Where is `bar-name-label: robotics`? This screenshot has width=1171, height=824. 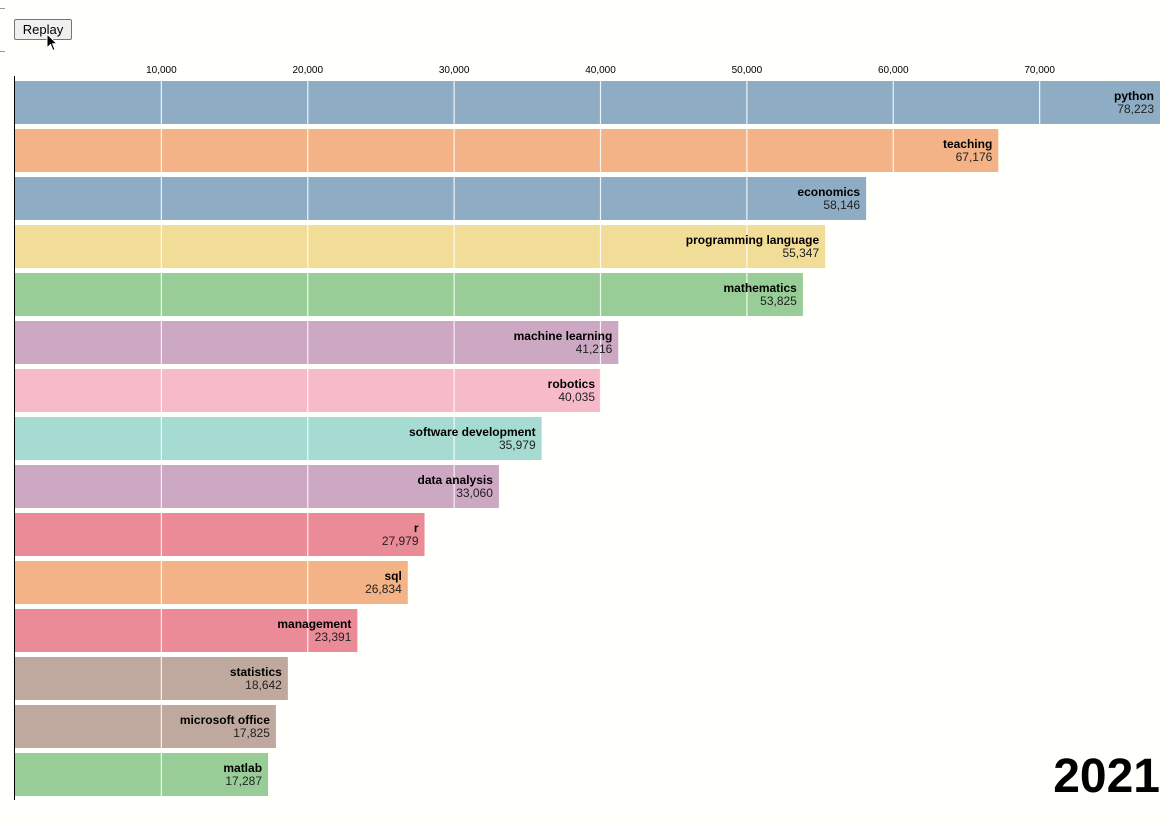
bar-name-label: robotics is located at coordinates (572, 384).